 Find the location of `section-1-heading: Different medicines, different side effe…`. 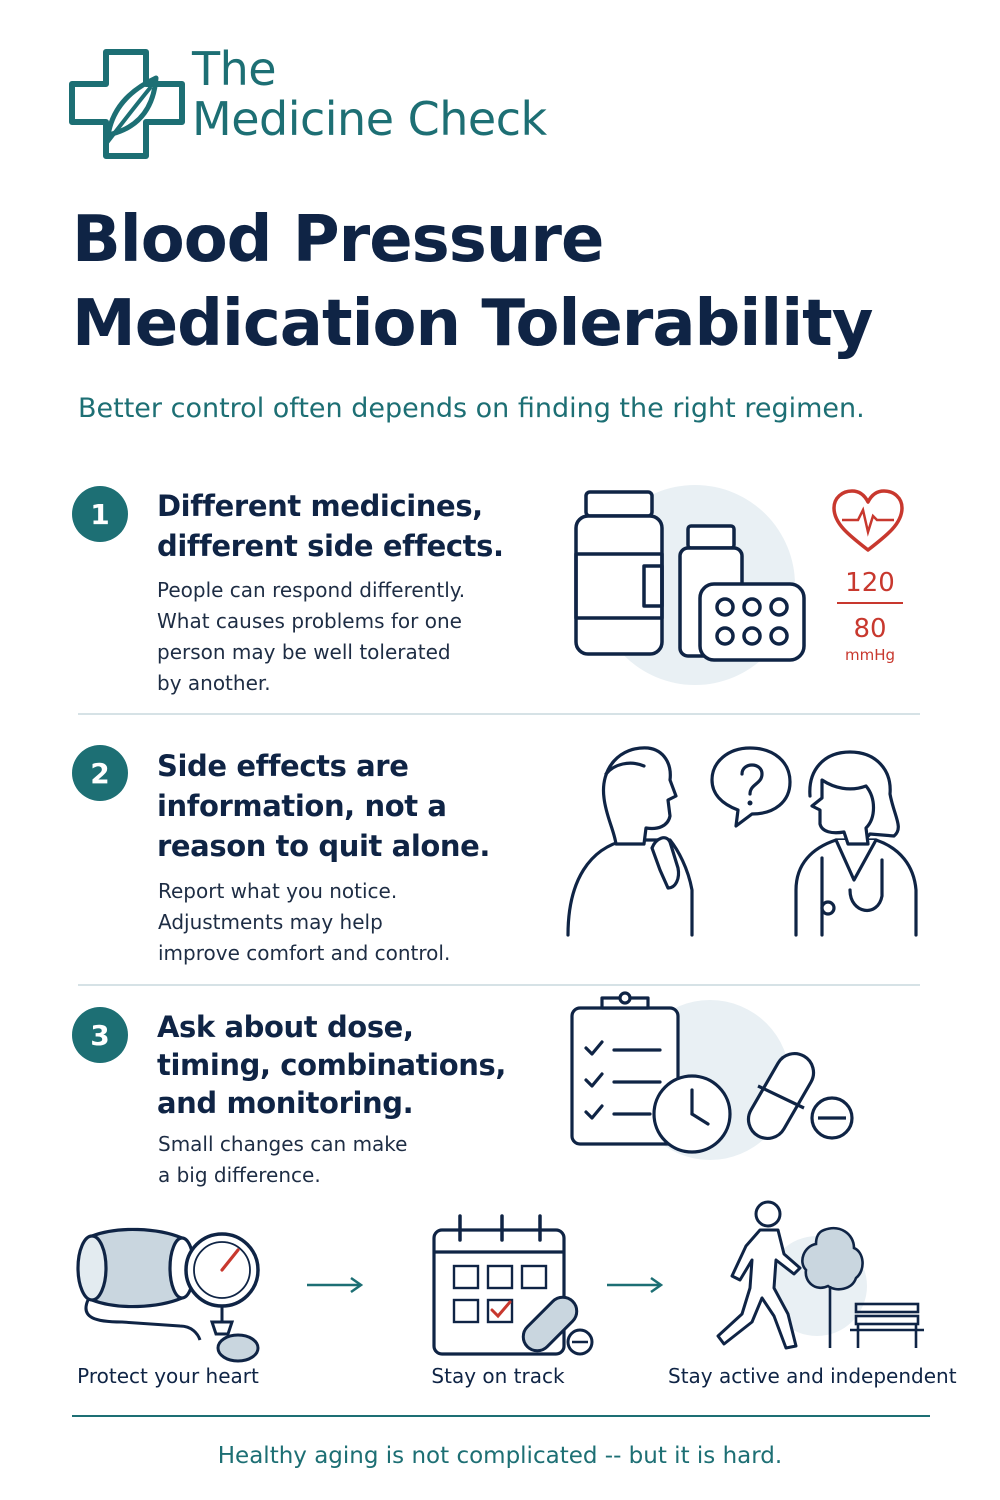

section-1-heading: Different medicines, different side effe… is located at coordinates (330, 526).